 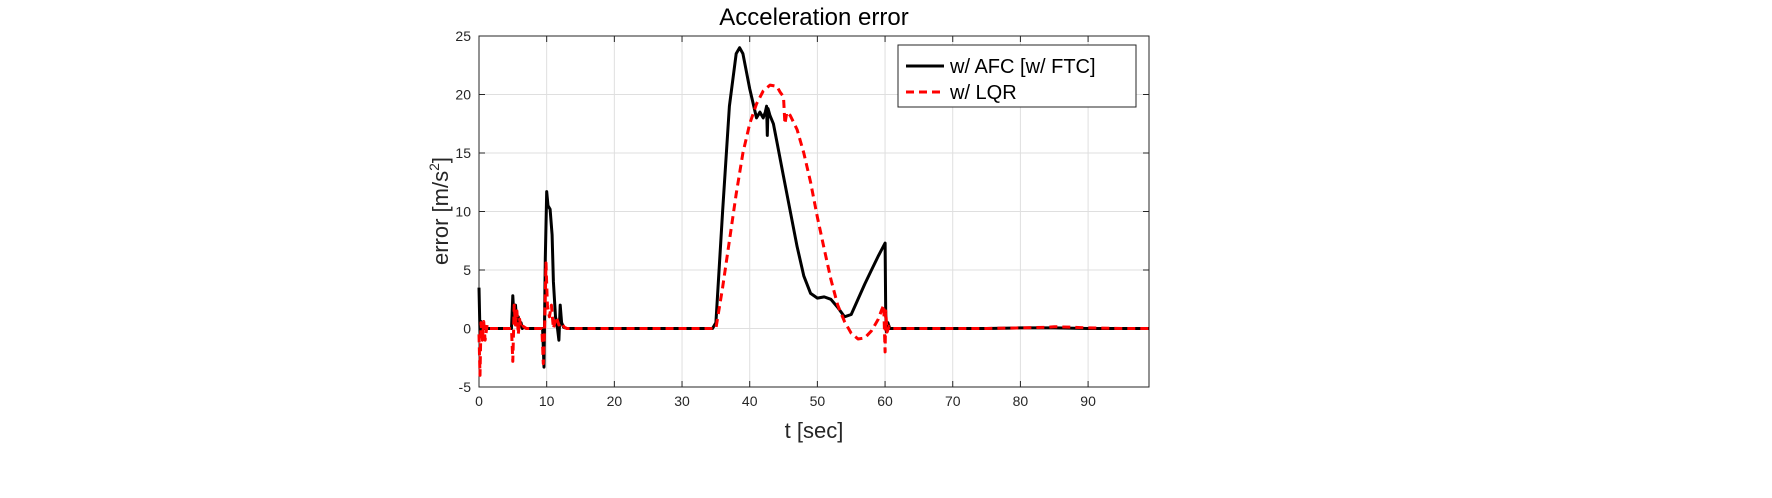 I want to click on x-tick-label: 10, so click(x=547, y=401).